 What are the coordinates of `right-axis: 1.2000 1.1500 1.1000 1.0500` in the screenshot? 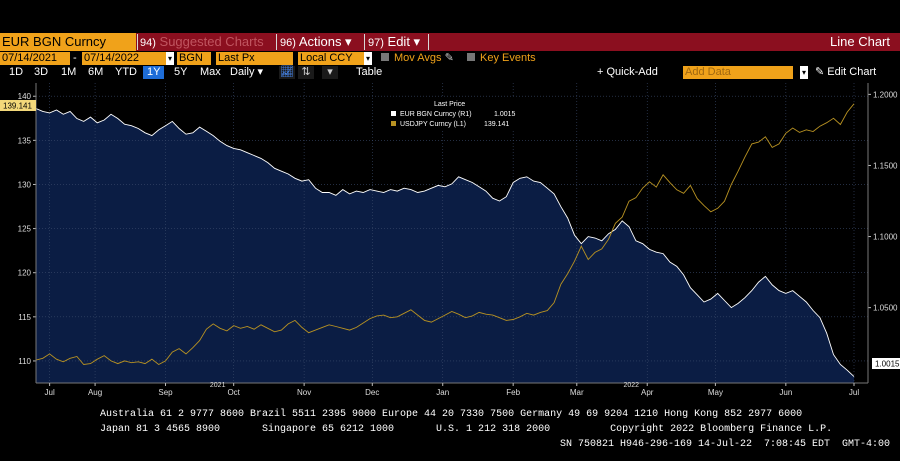 It's located at (882, 233).